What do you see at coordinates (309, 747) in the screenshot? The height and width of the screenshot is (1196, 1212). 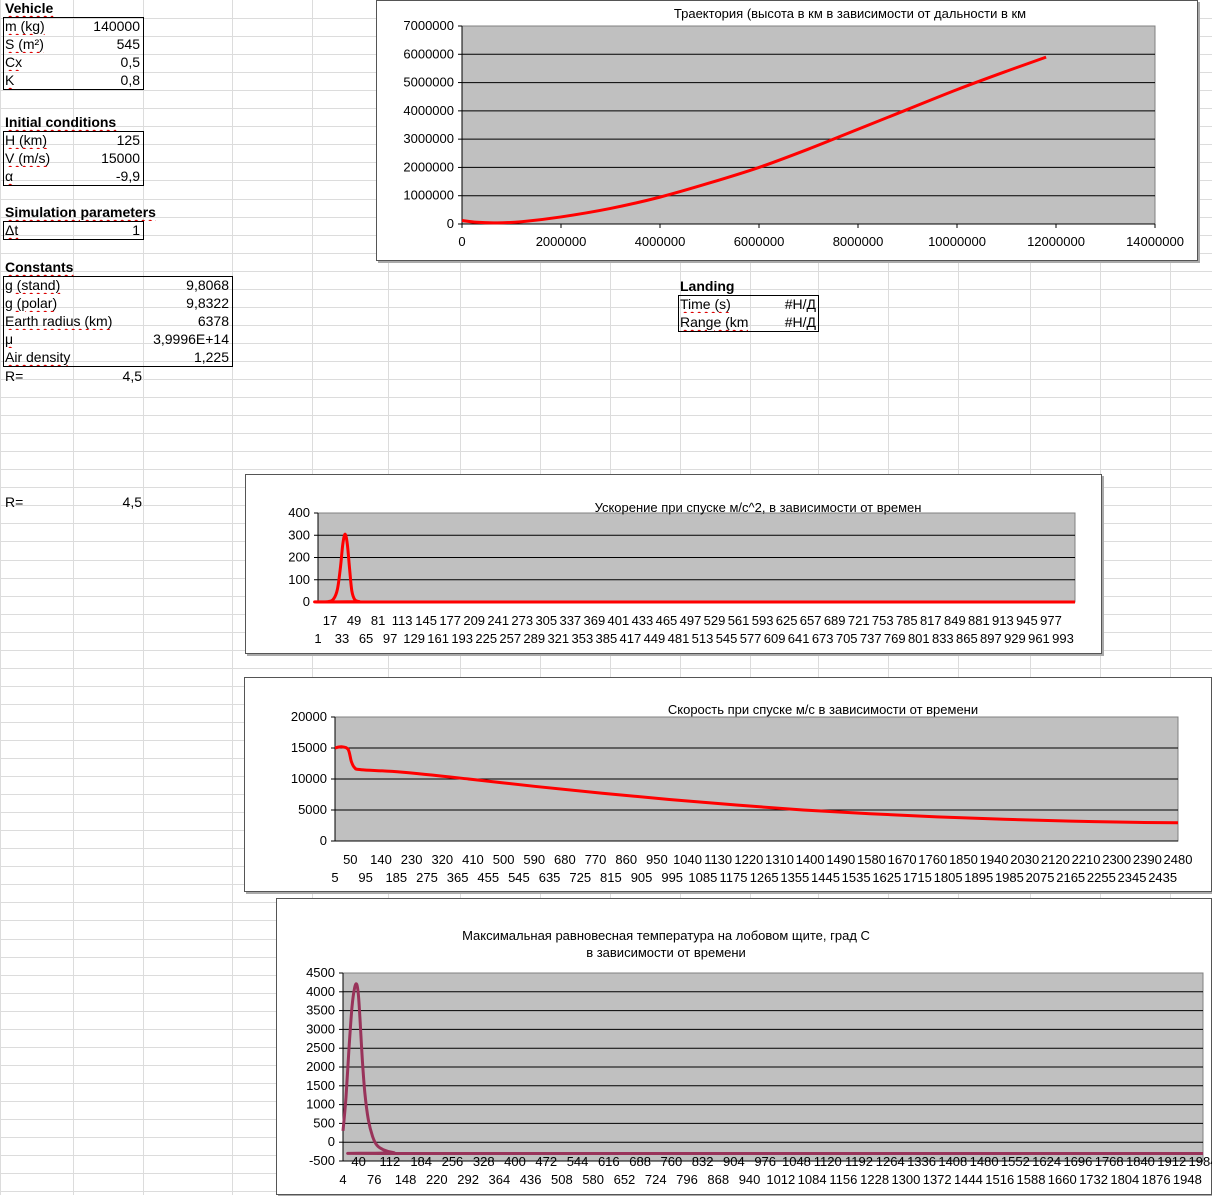 I see `y-tick-label: 15000` at bounding box center [309, 747].